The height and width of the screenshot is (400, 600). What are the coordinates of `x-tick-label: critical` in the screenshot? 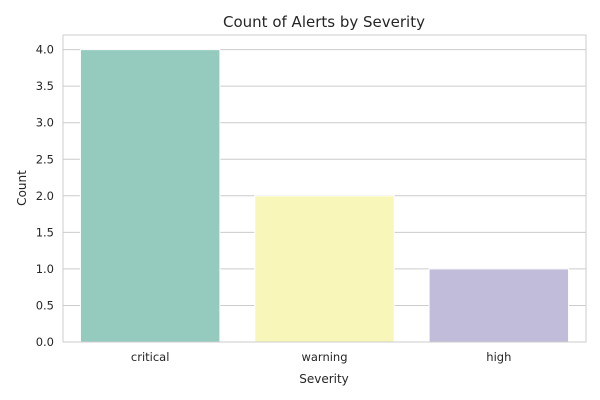 It's located at (150, 357).